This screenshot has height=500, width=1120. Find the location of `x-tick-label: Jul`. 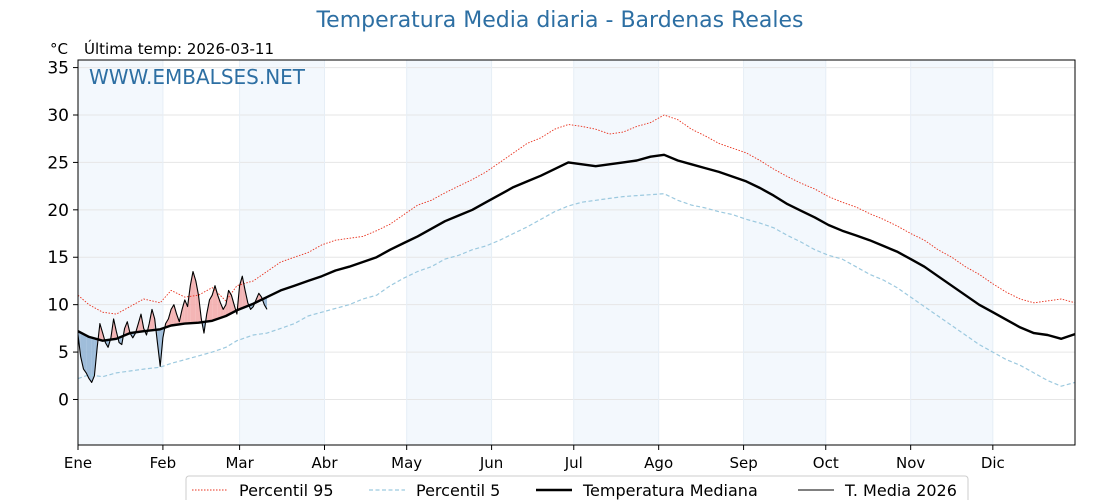

x-tick-label: Jul is located at coordinates (573, 463).